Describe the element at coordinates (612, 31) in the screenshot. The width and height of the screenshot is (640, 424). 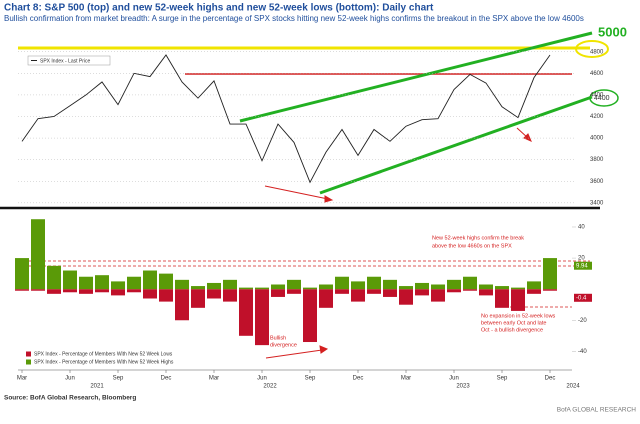
I see `annotation: 5000` at that location.